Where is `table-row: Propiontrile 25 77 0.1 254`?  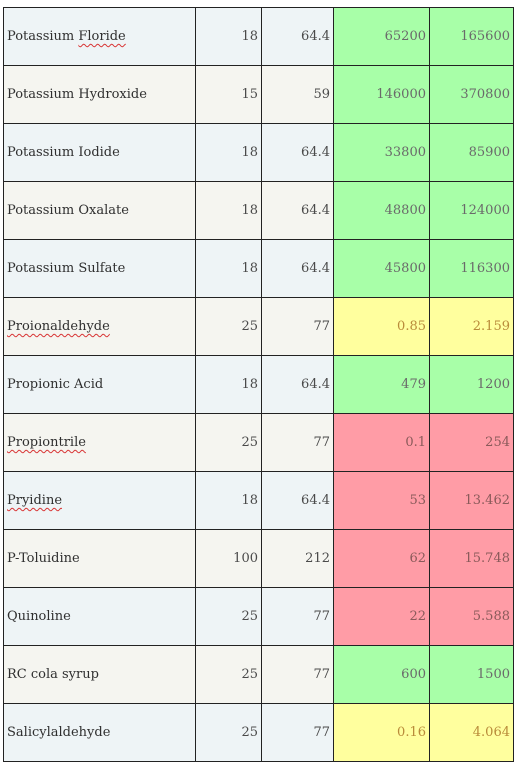 table-row: Propiontrile 25 77 0.1 254 is located at coordinates (258, 442).